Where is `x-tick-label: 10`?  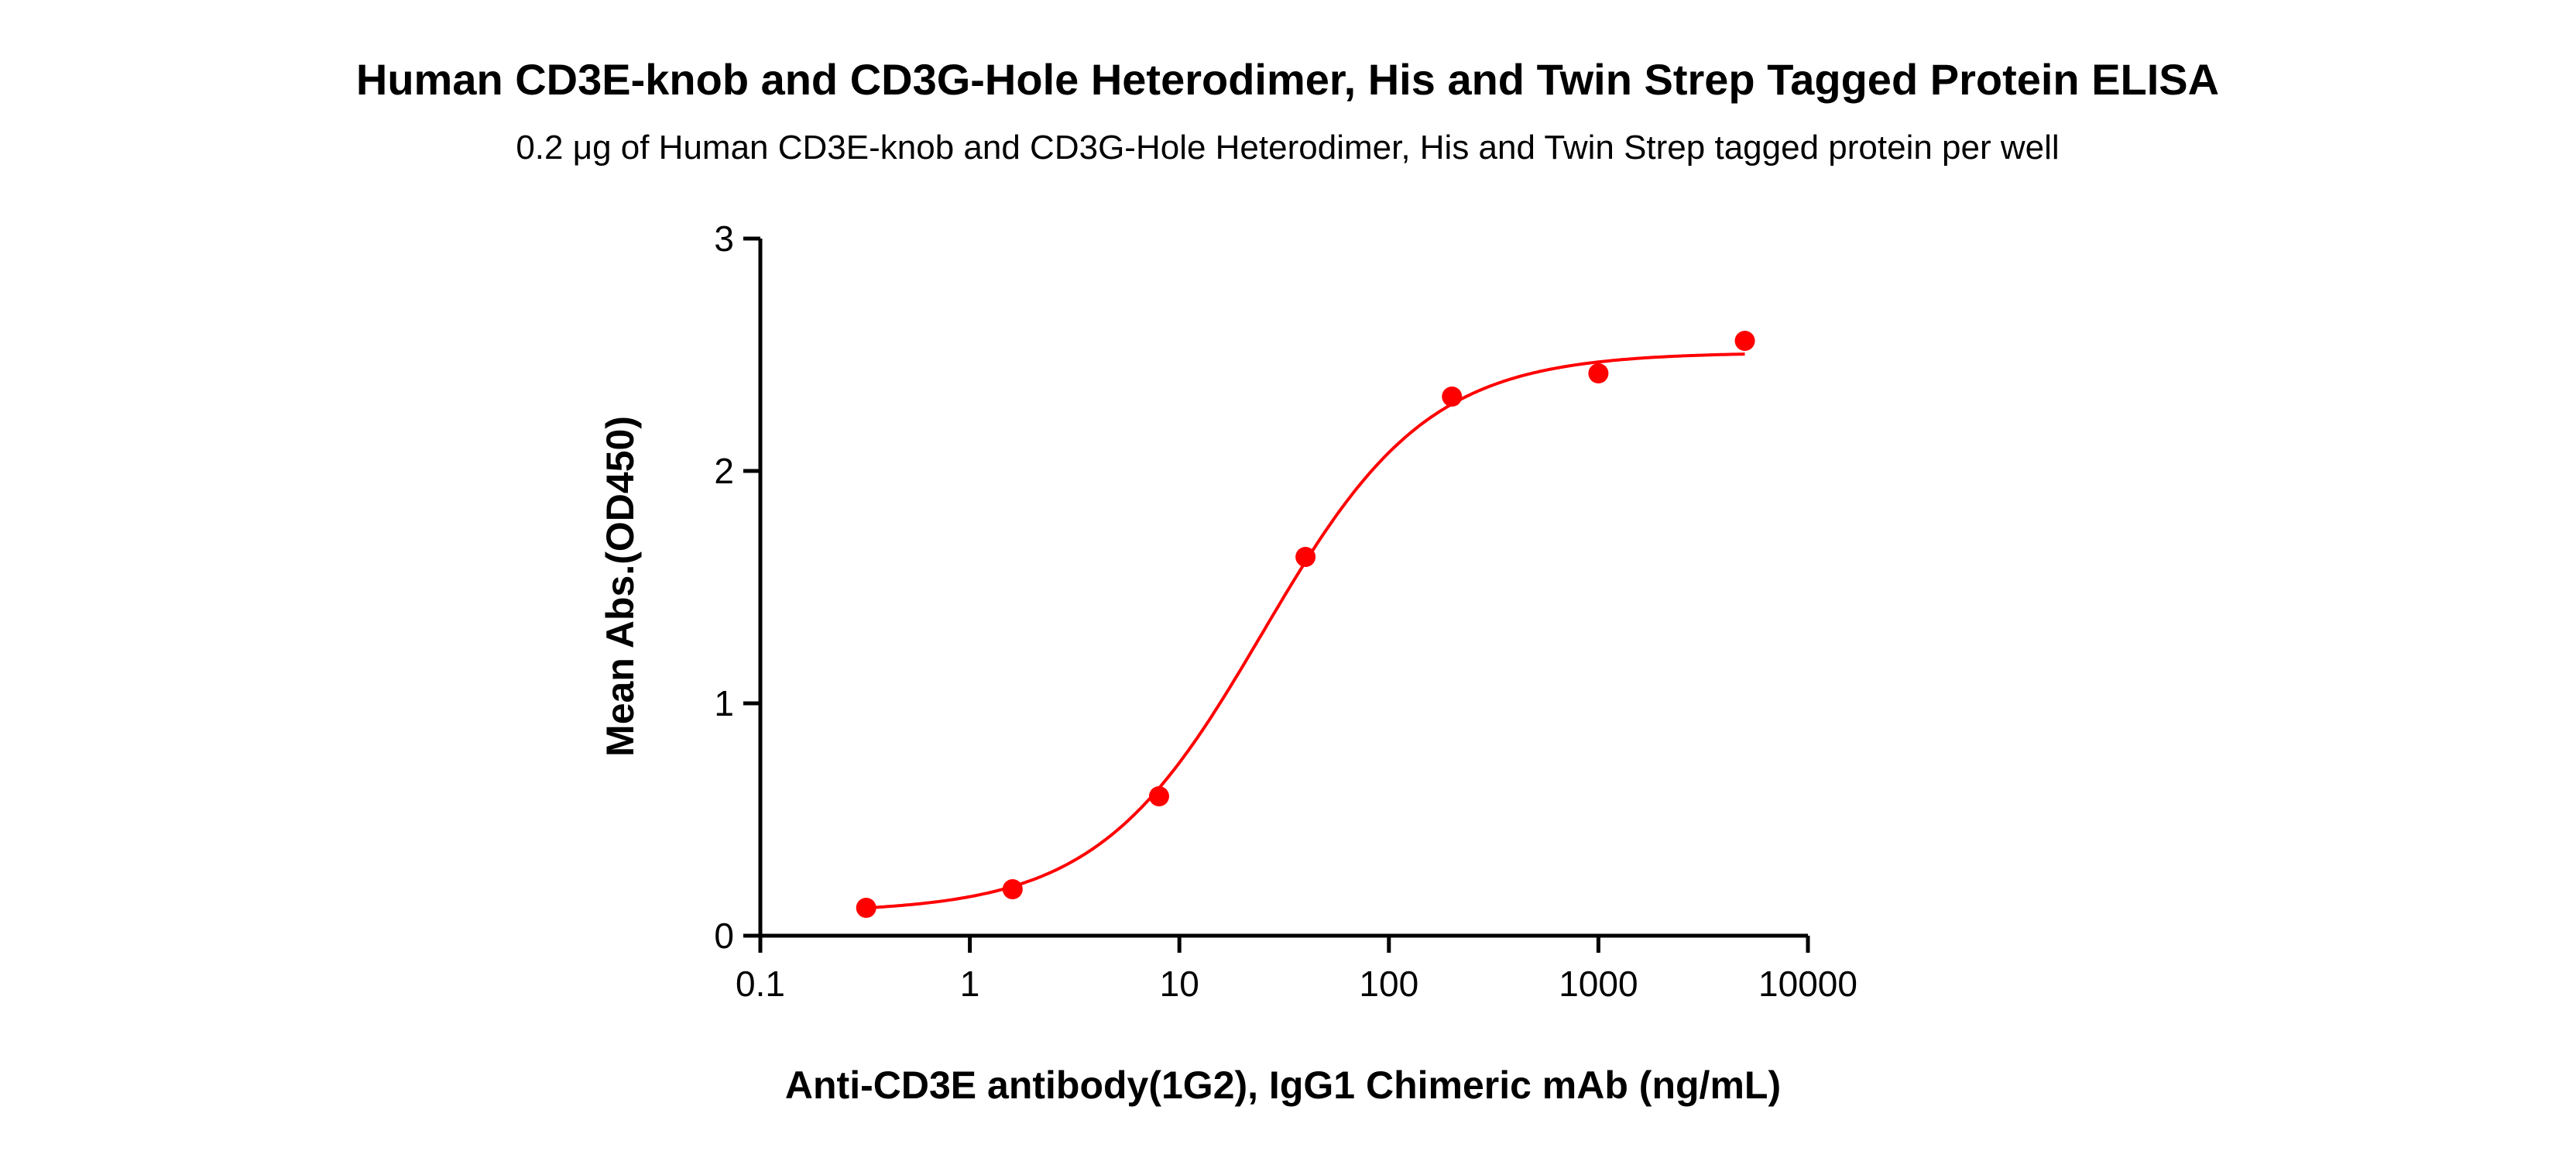
x-tick-label: 10 is located at coordinates (1179, 984).